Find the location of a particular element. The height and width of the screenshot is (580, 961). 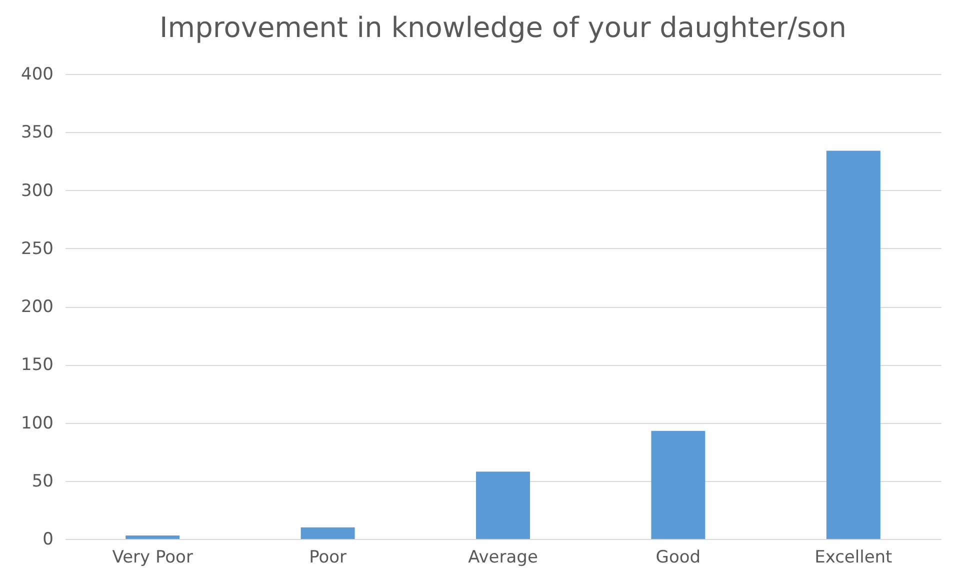

y-tick-label: 0 is located at coordinates (48, 540).